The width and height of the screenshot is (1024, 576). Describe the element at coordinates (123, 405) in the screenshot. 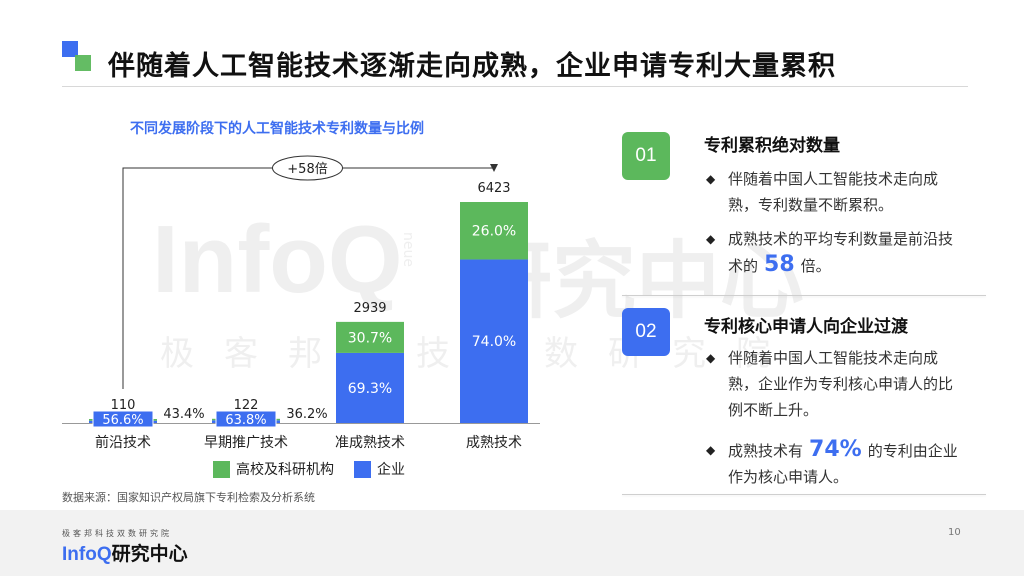

I see `total-label: 110` at that location.